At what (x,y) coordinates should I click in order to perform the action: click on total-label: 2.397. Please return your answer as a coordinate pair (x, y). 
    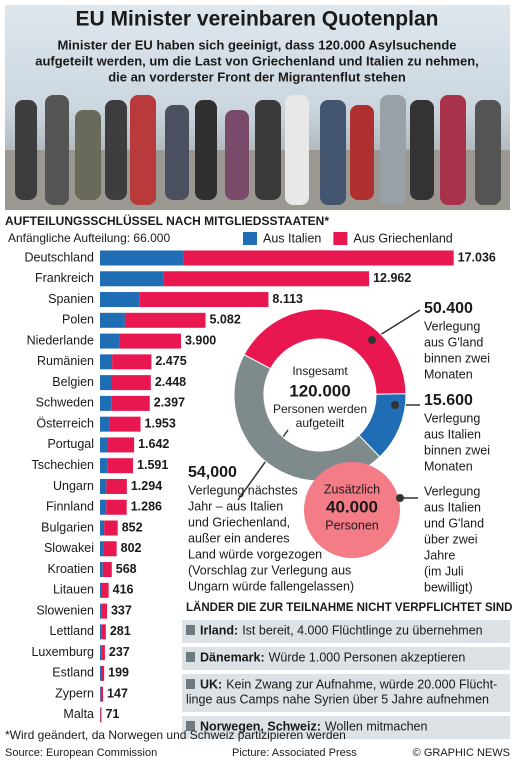
    Looking at the image, I should click on (169, 403).